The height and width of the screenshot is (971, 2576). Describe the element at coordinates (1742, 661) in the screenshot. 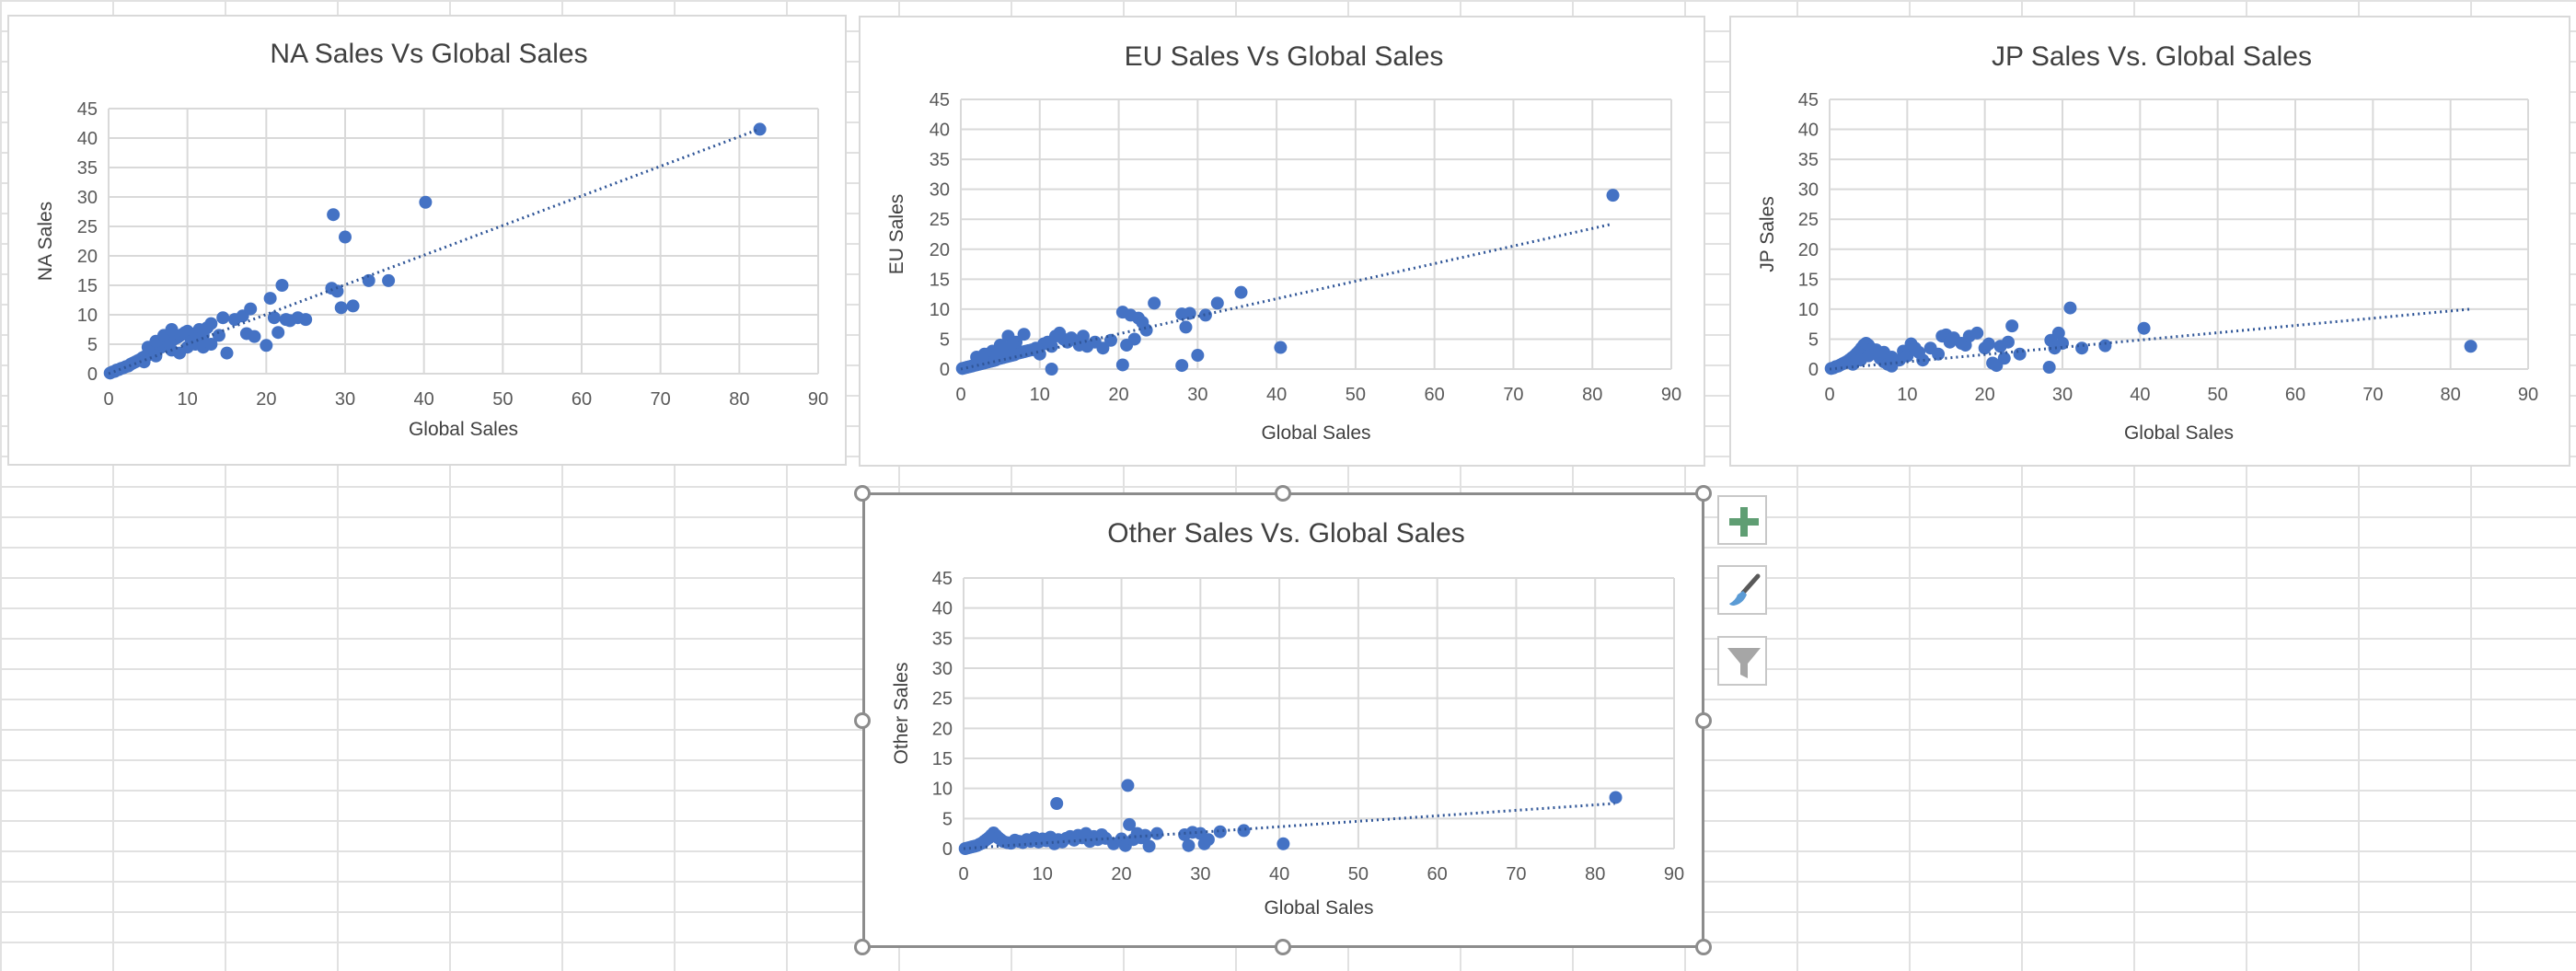

I see `chart-filters-button` at that location.